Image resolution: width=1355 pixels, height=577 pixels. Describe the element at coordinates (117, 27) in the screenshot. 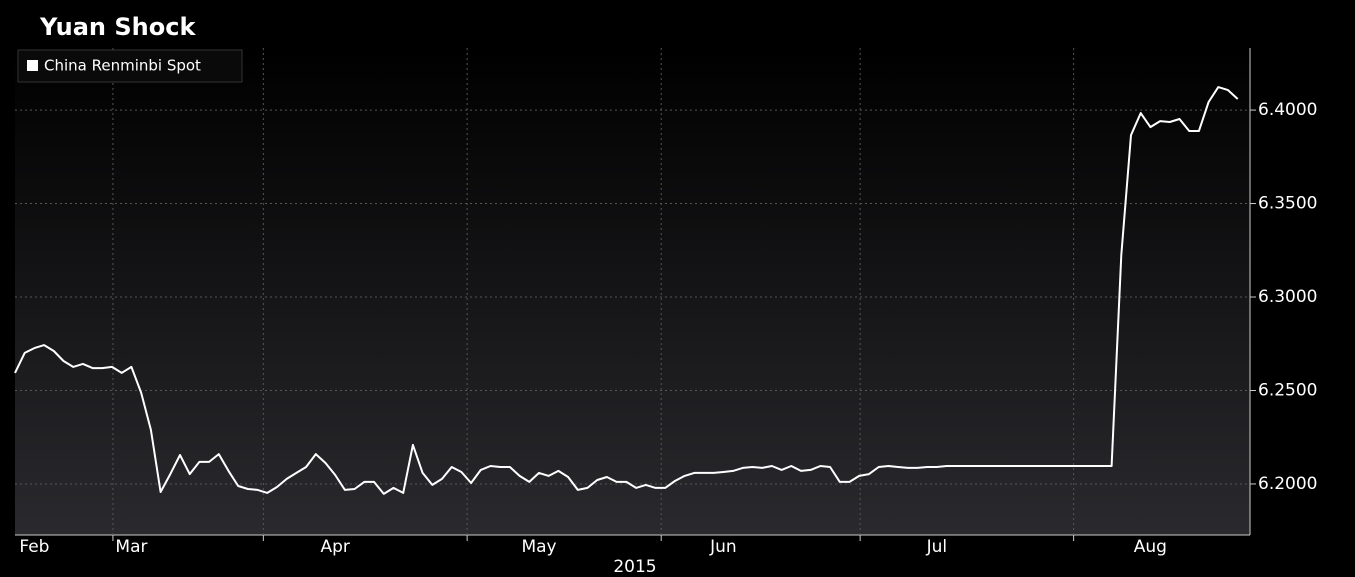

I see `chart-title: Yuan Shock` at that location.